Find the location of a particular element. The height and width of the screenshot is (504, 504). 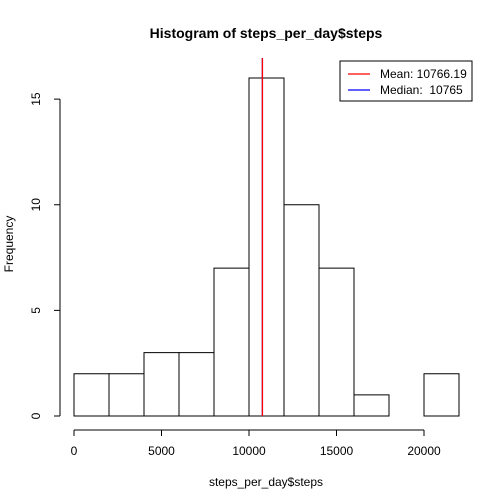

x-tick-label: 20000 is located at coordinates (424, 451).